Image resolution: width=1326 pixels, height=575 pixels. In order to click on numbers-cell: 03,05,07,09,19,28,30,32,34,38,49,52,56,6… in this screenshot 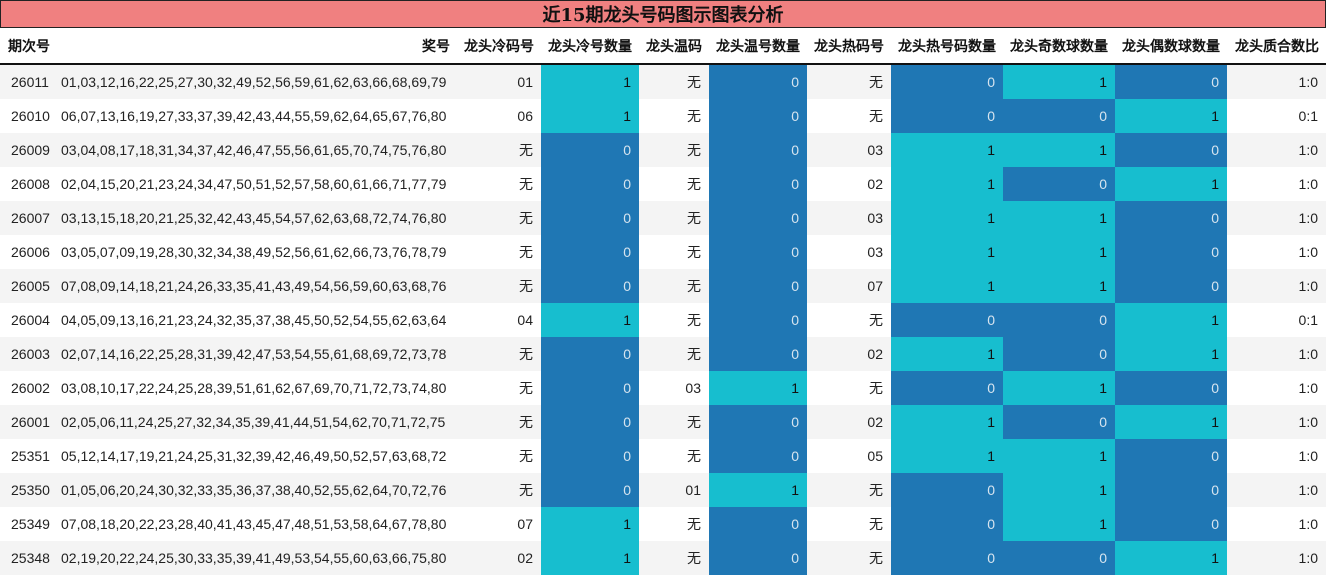, I will do `click(259, 252)`.